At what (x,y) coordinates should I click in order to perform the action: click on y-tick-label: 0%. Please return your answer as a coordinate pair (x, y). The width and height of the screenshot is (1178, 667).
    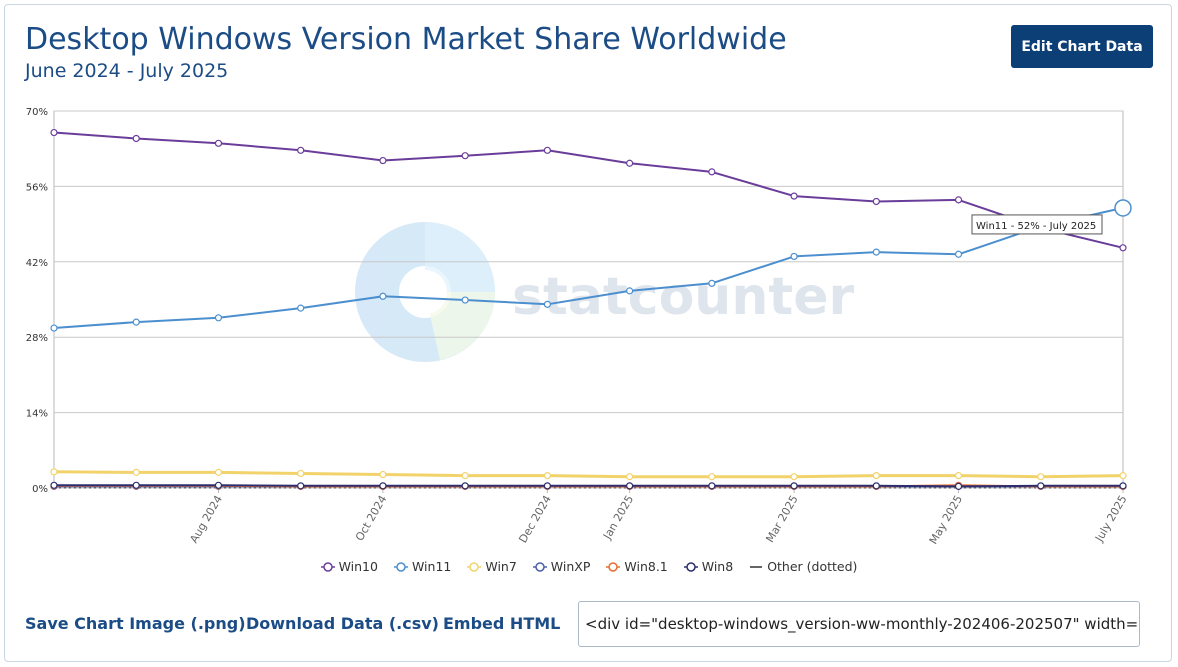
    Looking at the image, I should click on (40, 489).